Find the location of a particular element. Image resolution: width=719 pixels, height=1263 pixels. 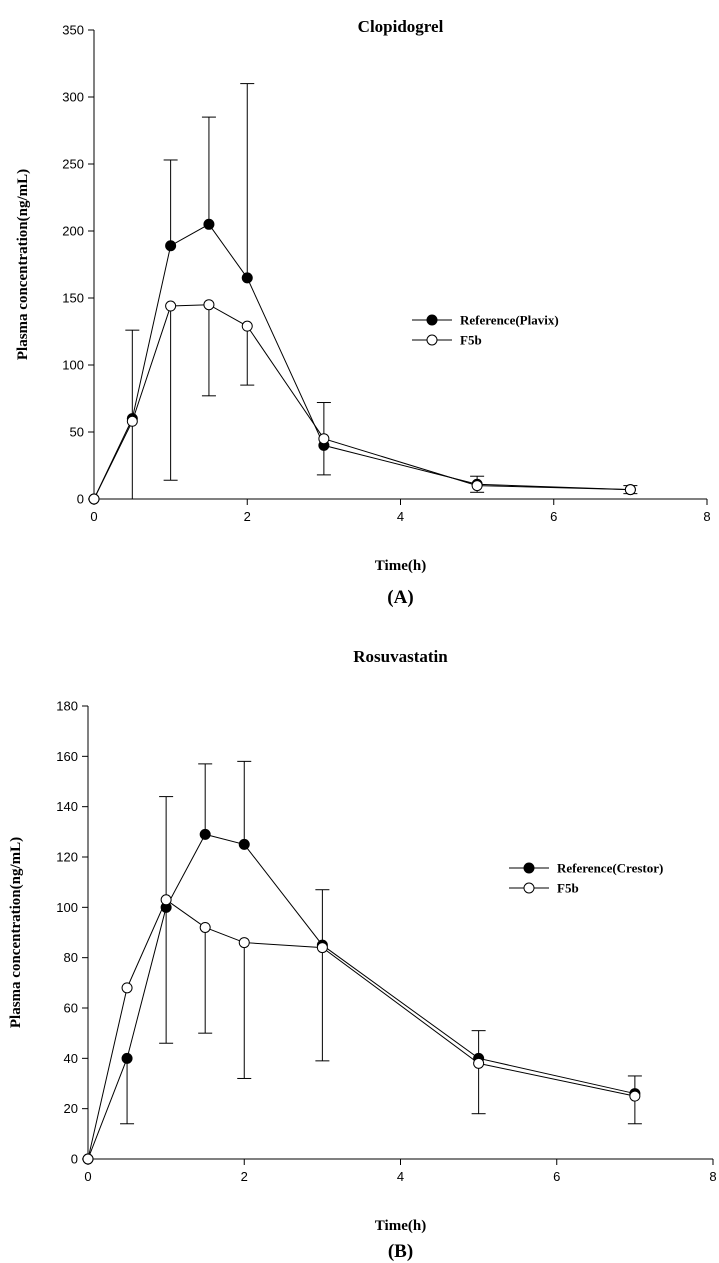

y-tick-label: 60 is located at coordinates (71, 1008).